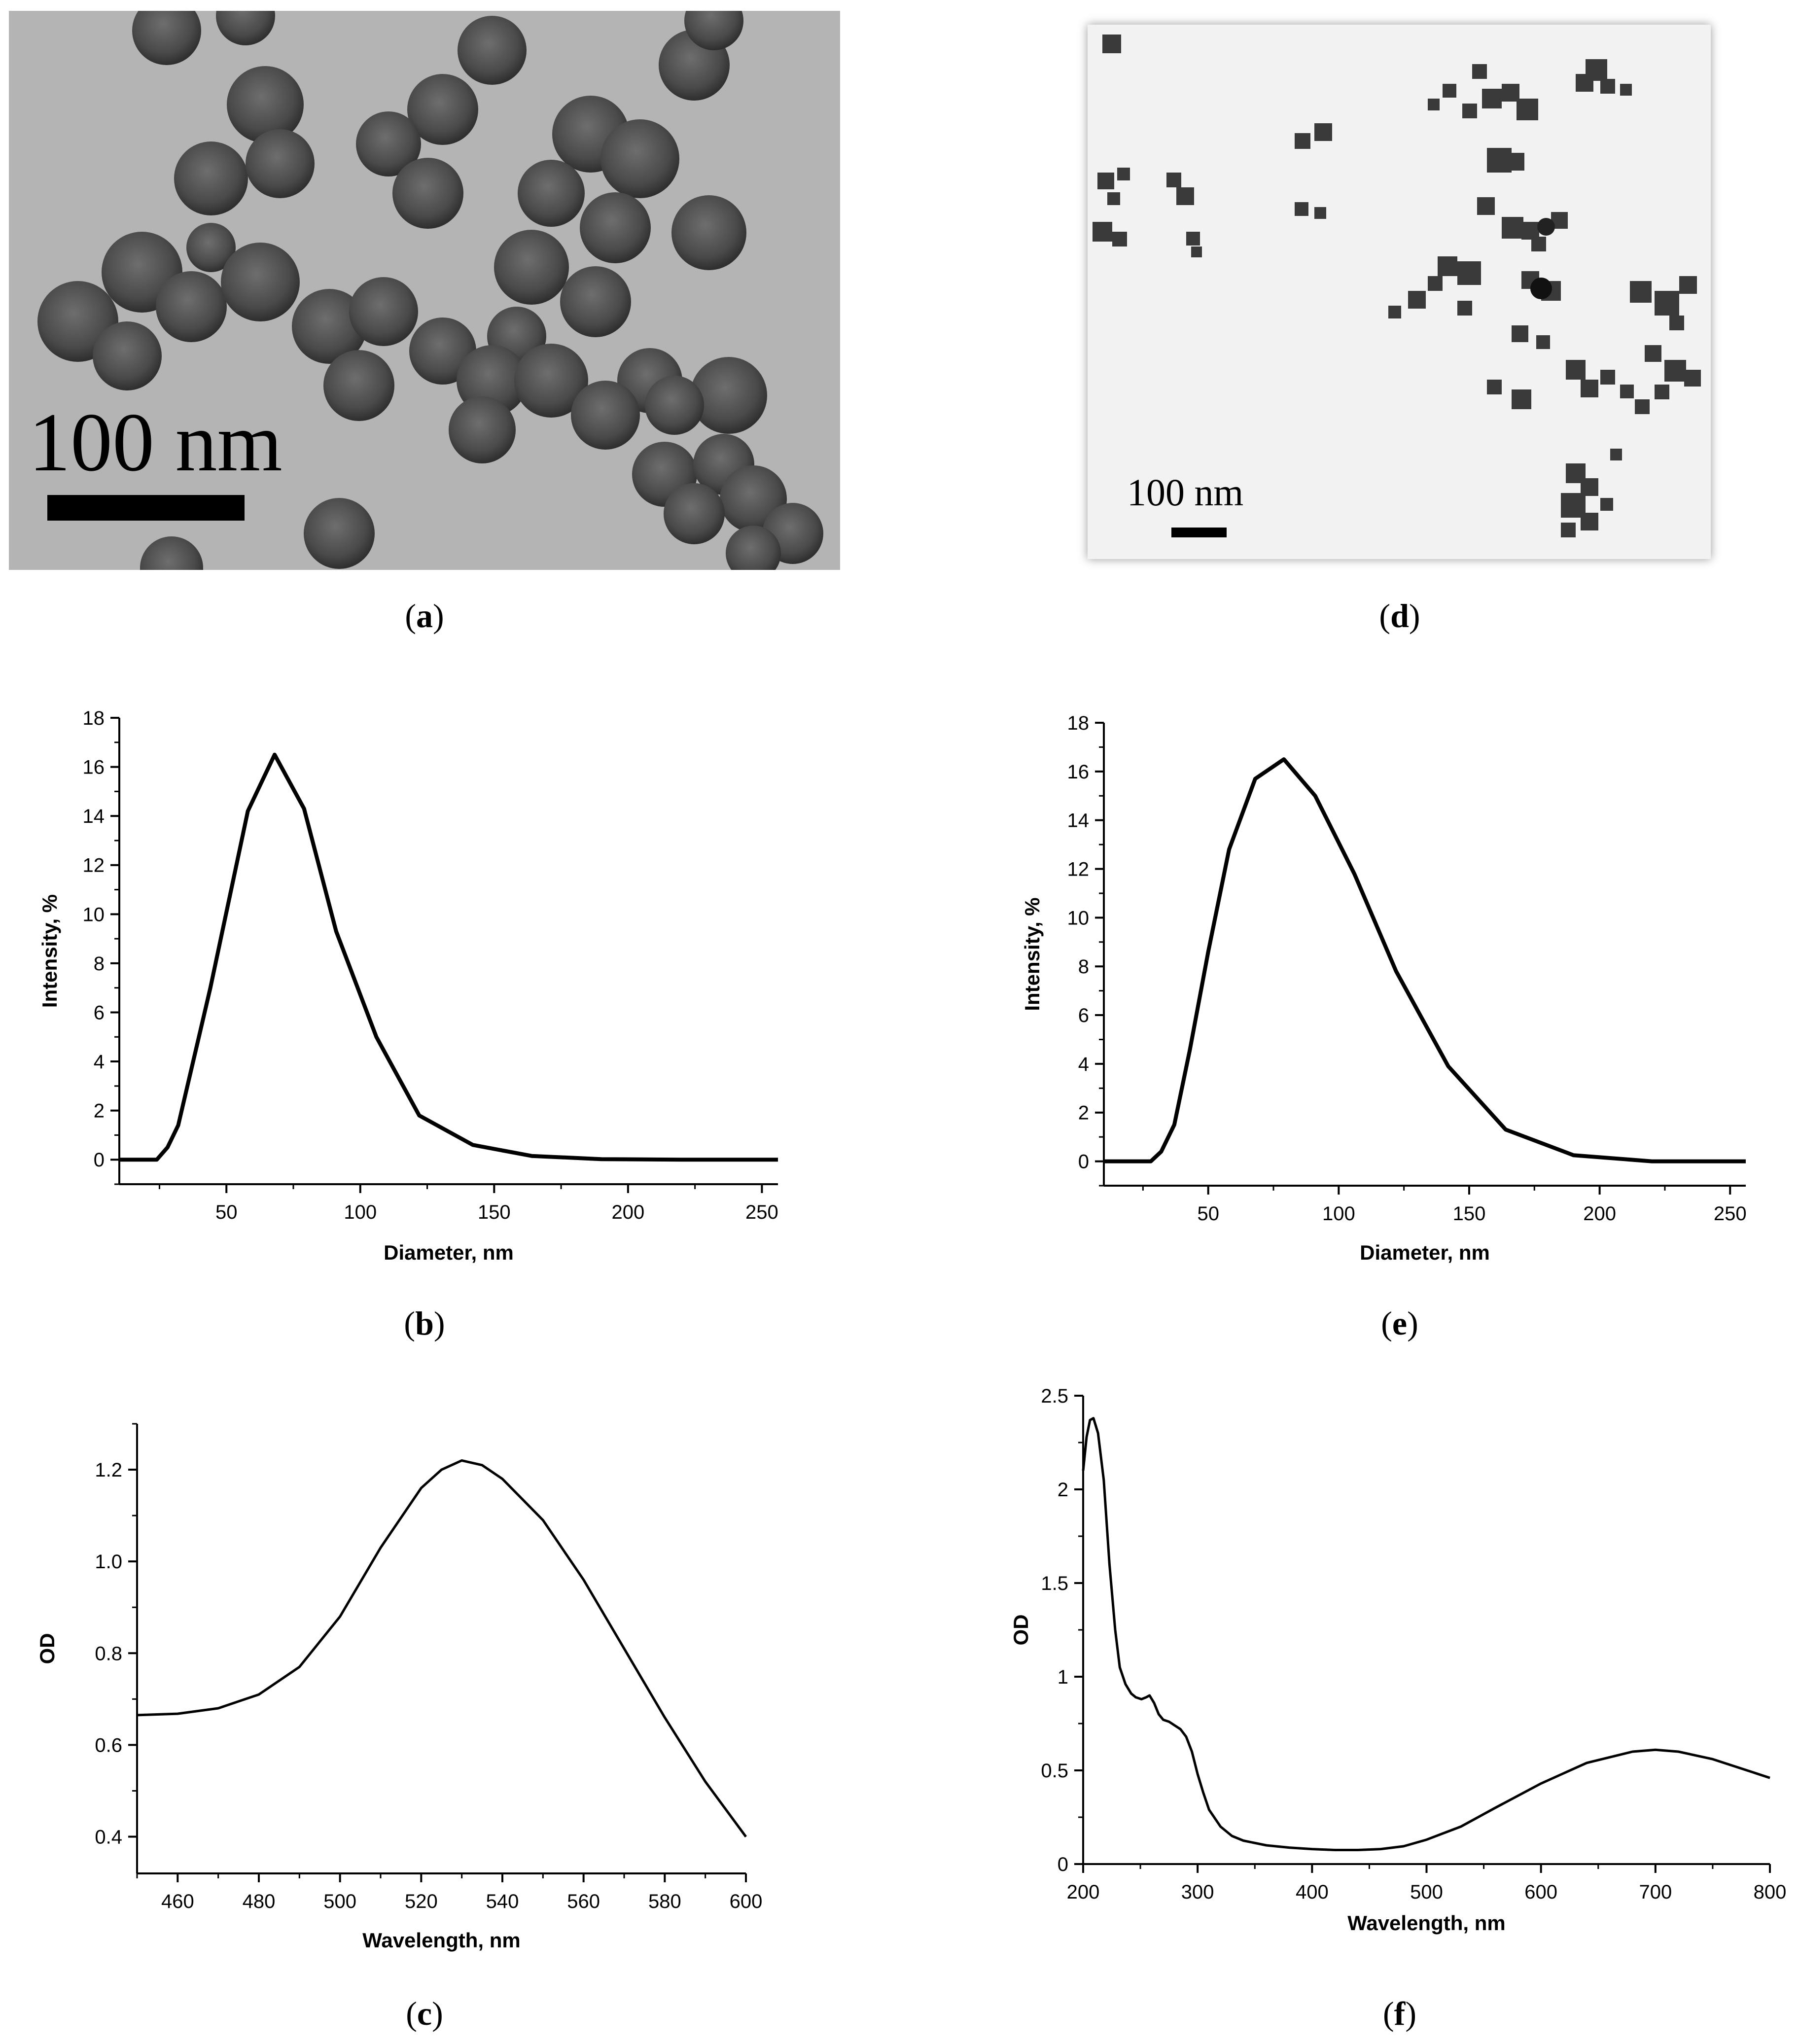 The width and height of the screenshot is (1799, 2044). Describe the element at coordinates (746, 1902) in the screenshot. I see `x-tick-label-c: 600` at that location.